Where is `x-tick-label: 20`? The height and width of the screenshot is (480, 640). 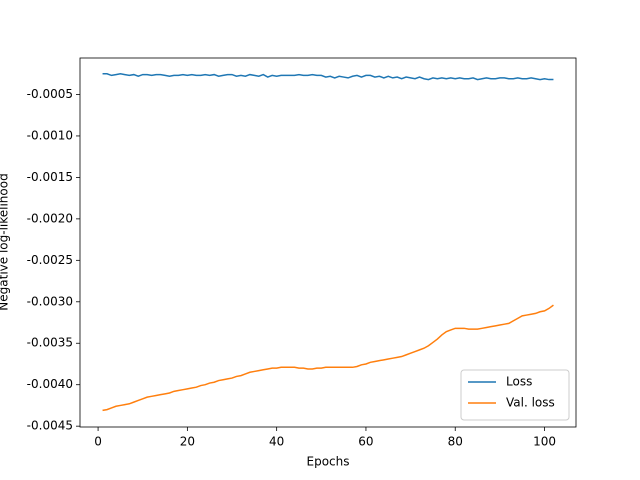
x-tick-label: 20 is located at coordinates (187, 442).